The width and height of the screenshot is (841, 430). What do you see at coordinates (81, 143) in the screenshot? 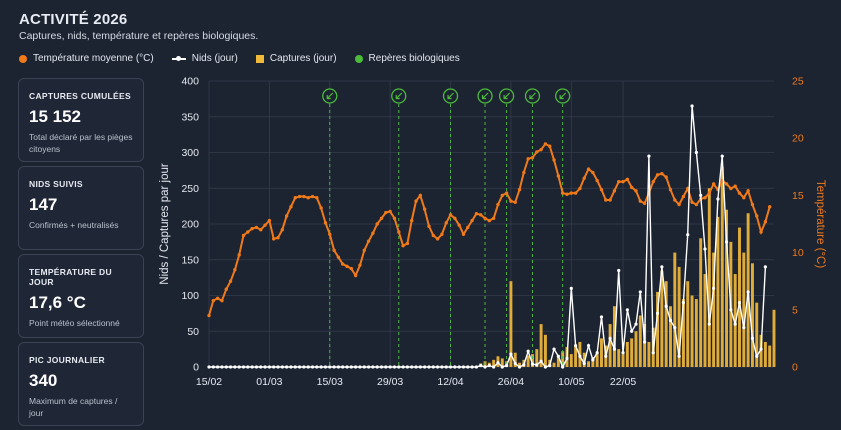
I see `kpi-caption: Total déclaré par les pièges citoyens` at bounding box center [81, 143].